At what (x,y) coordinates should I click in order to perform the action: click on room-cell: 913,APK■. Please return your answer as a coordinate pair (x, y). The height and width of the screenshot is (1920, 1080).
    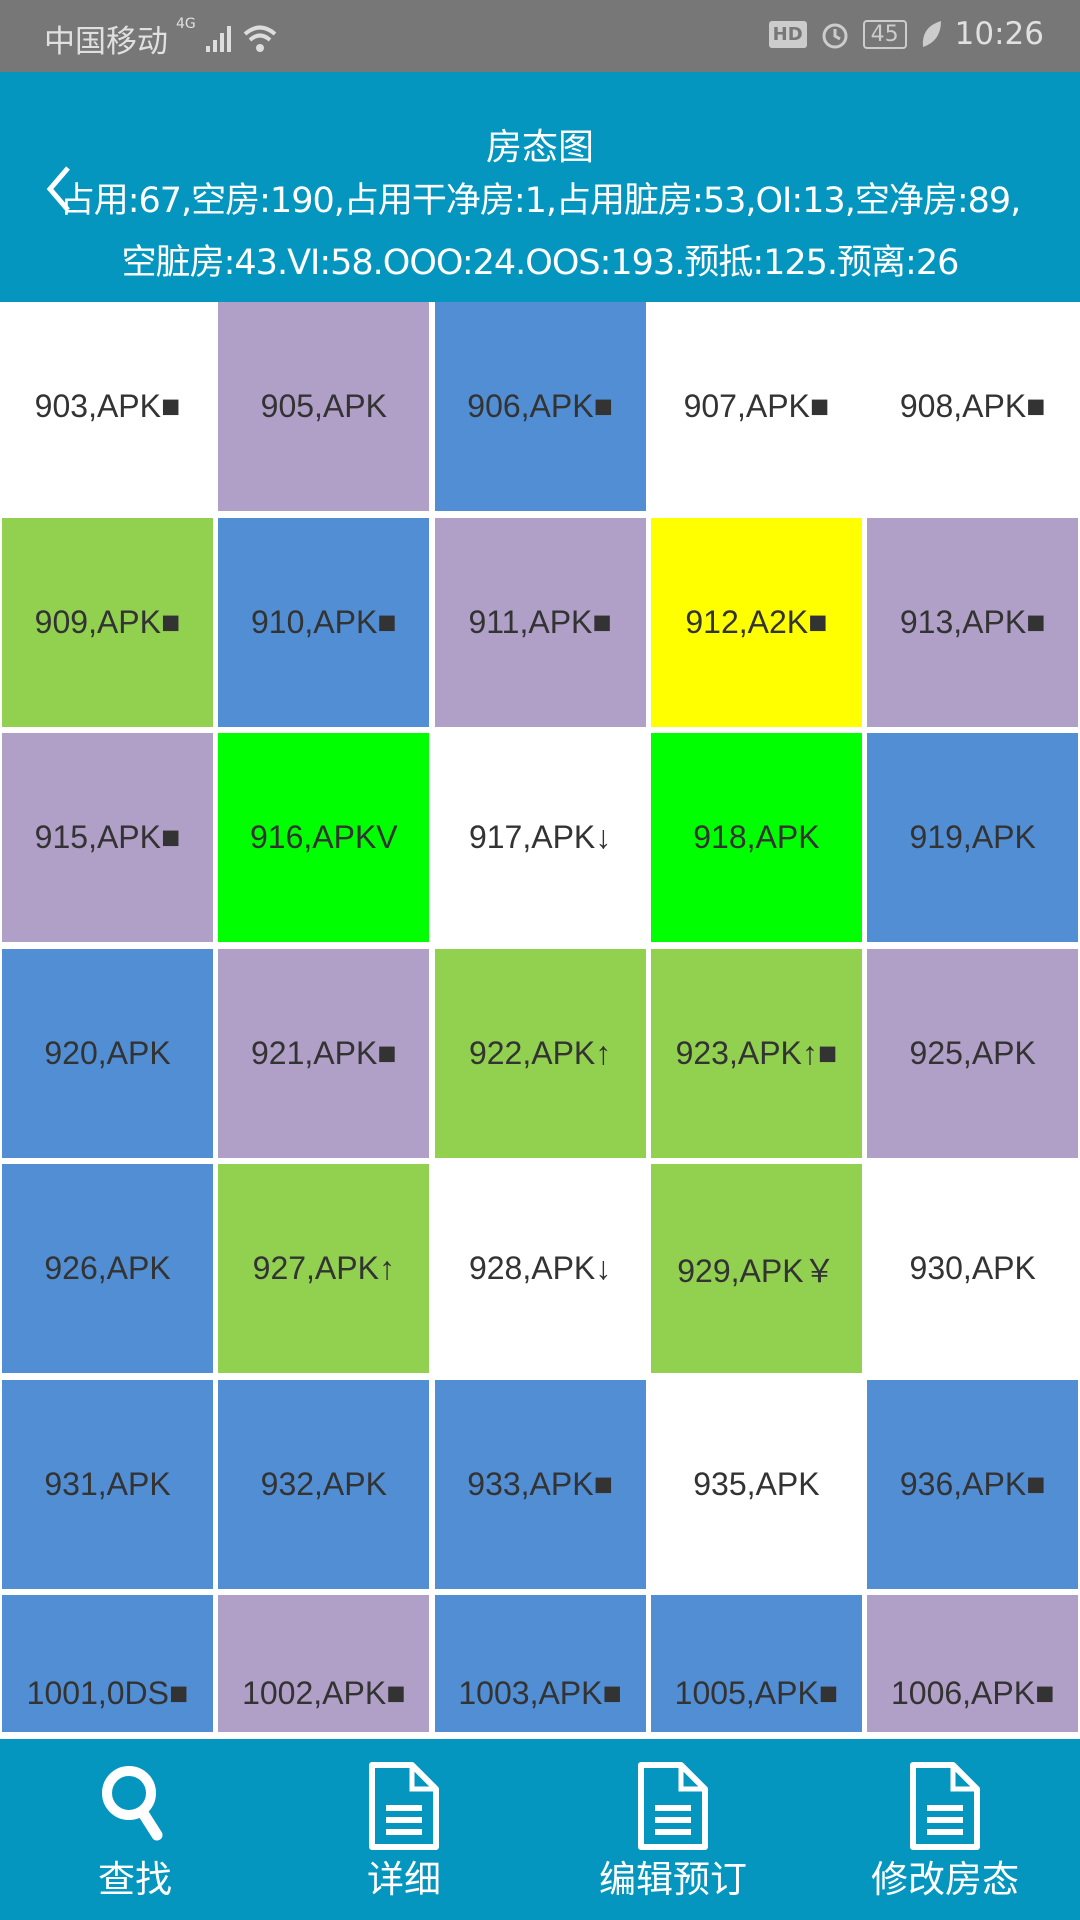
    Looking at the image, I should click on (973, 622).